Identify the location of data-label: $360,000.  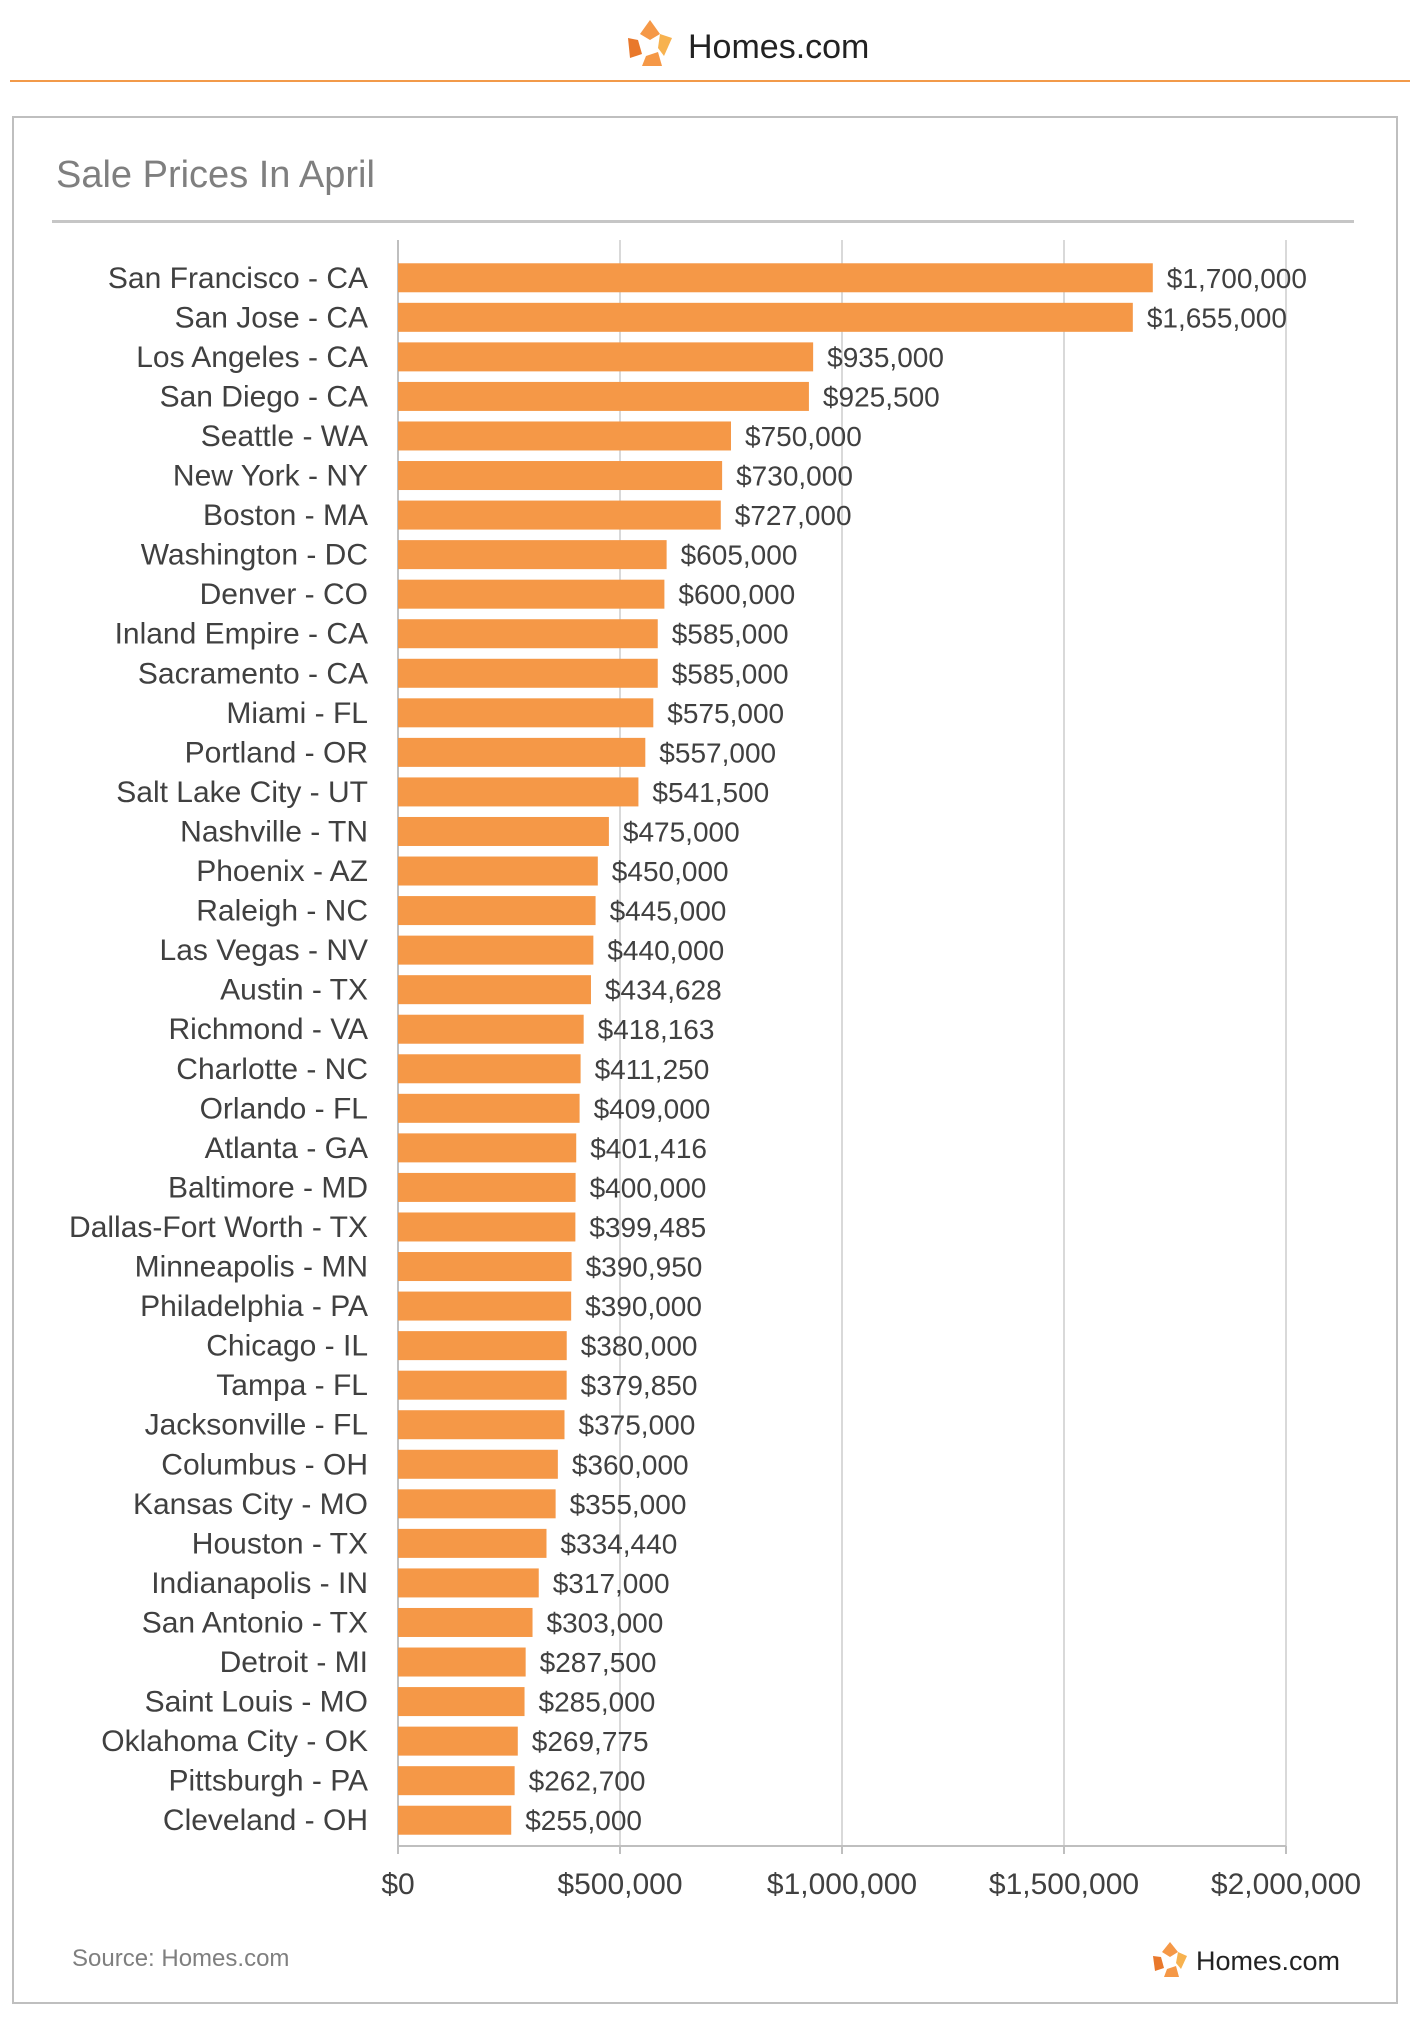
(630, 1464).